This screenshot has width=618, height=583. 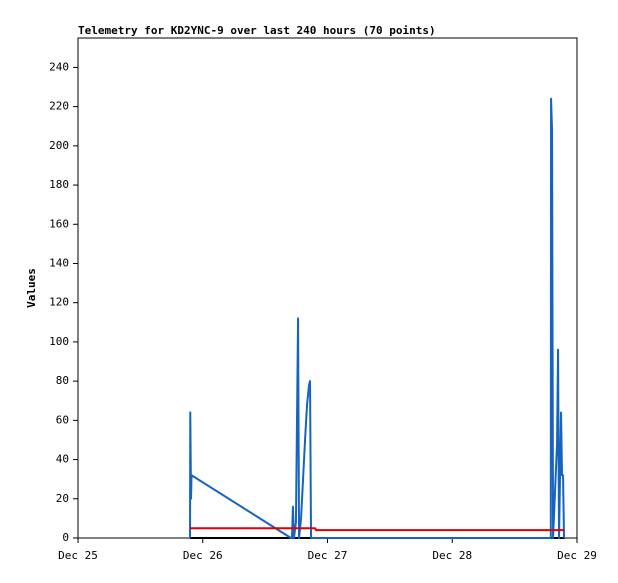 What do you see at coordinates (62, 498) in the screenshot?
I see `y-tick-label: 20` at bounding box center [62, 498].